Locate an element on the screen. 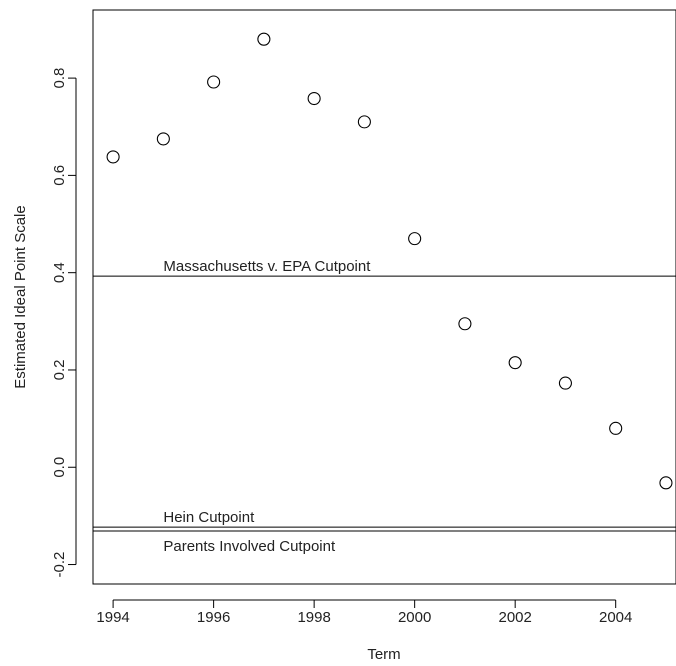  x-tick-label: 2000 is located at coordinates (414, 617).